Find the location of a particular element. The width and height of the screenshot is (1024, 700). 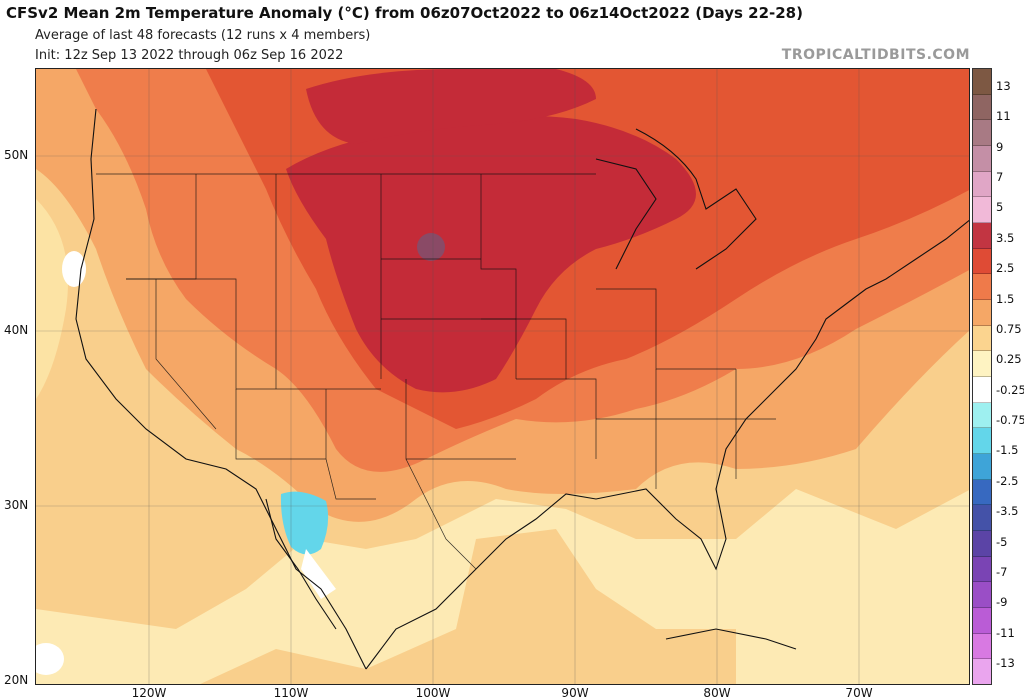

lon-label-90w: 90W is located at coordinates (575, 693).